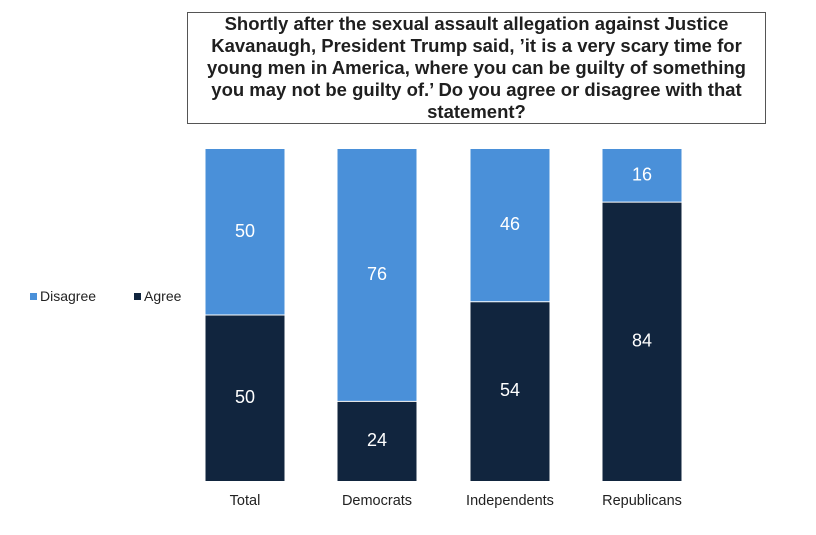  Describe the element at coordinates (377, 501) in the screenshot. I see `category-label-democrats: Democrats` at that location.